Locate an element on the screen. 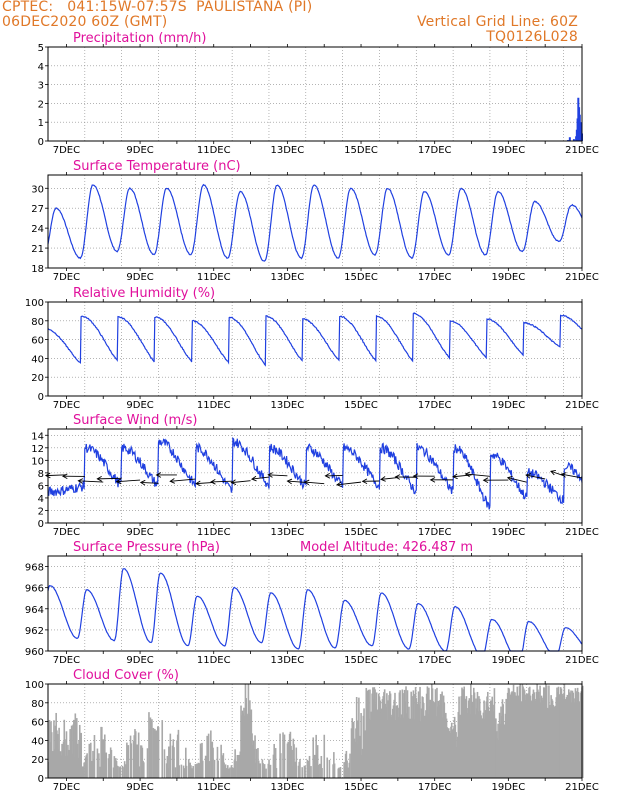  y-tick-label: 966 is located at coordinates (34, 589).